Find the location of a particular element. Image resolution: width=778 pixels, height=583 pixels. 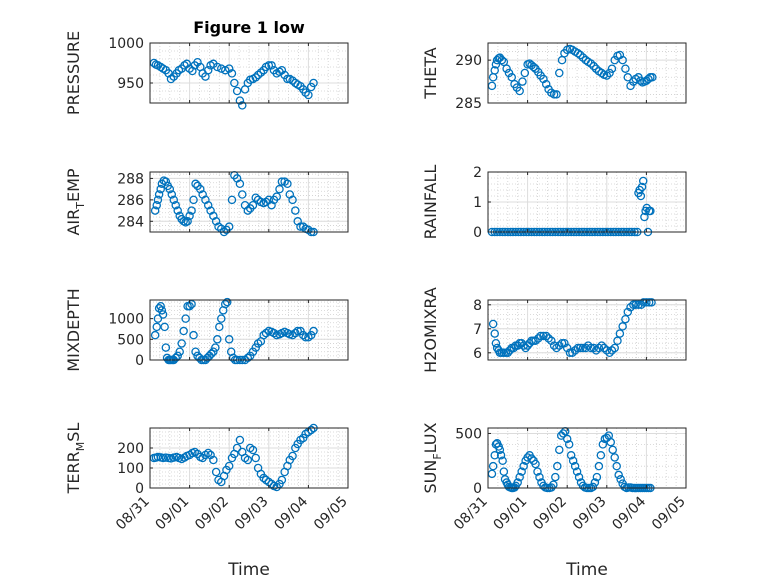

y-tick-label: 1000 is located at coordinates (126, 320).